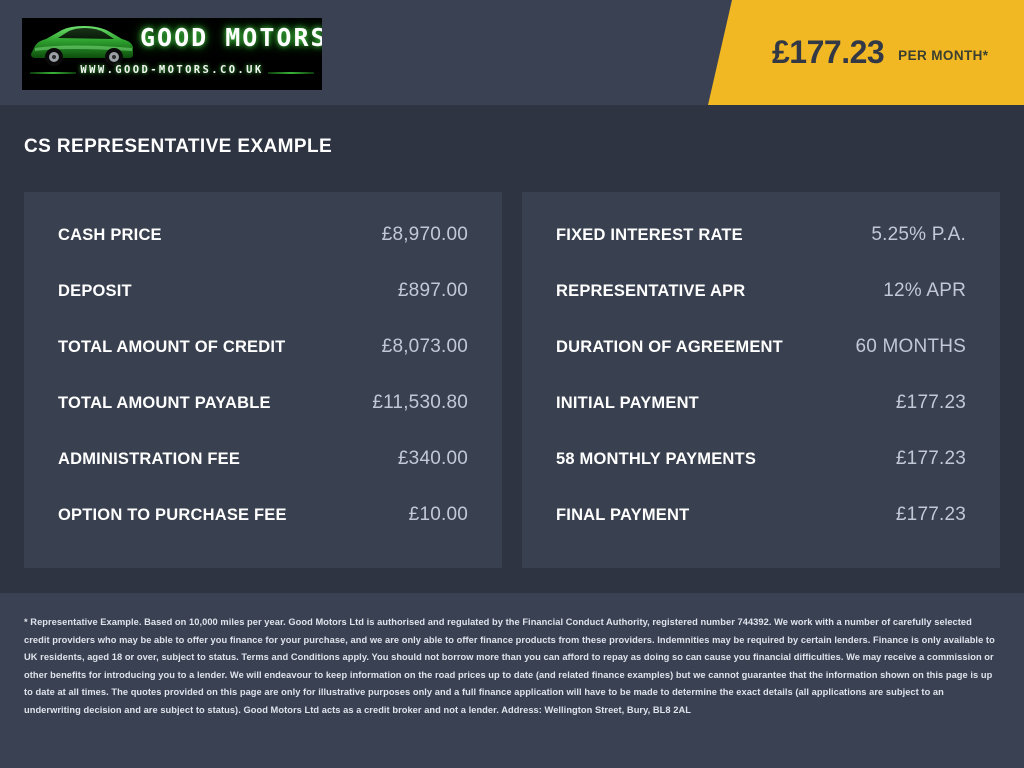 The height and width of the screenshot is (768, 1024). What do you see at coordinates (623, 515) in the screenshot?
I see `row-label: FINAL PAYMENT` at bounding box center [623, 515].